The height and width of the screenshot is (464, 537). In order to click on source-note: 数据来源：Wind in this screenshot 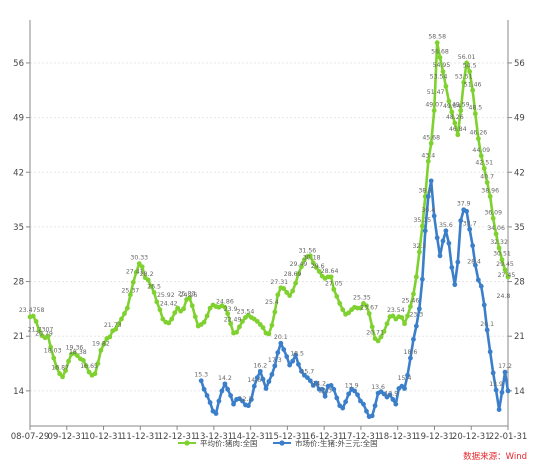, I will do `click(495, 456)`.